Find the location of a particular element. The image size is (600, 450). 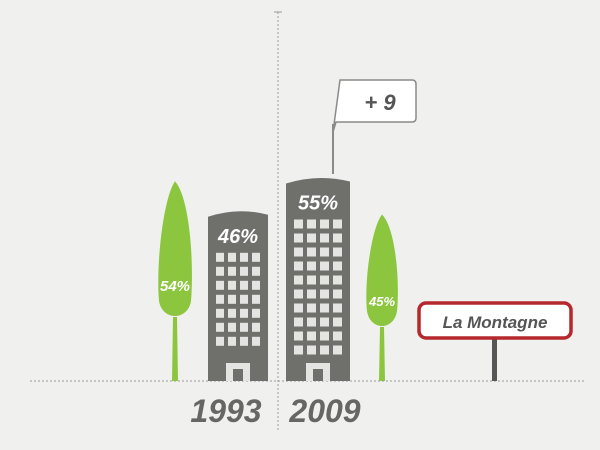

sign-label: La Montagne is located at coordinates (495, 322).